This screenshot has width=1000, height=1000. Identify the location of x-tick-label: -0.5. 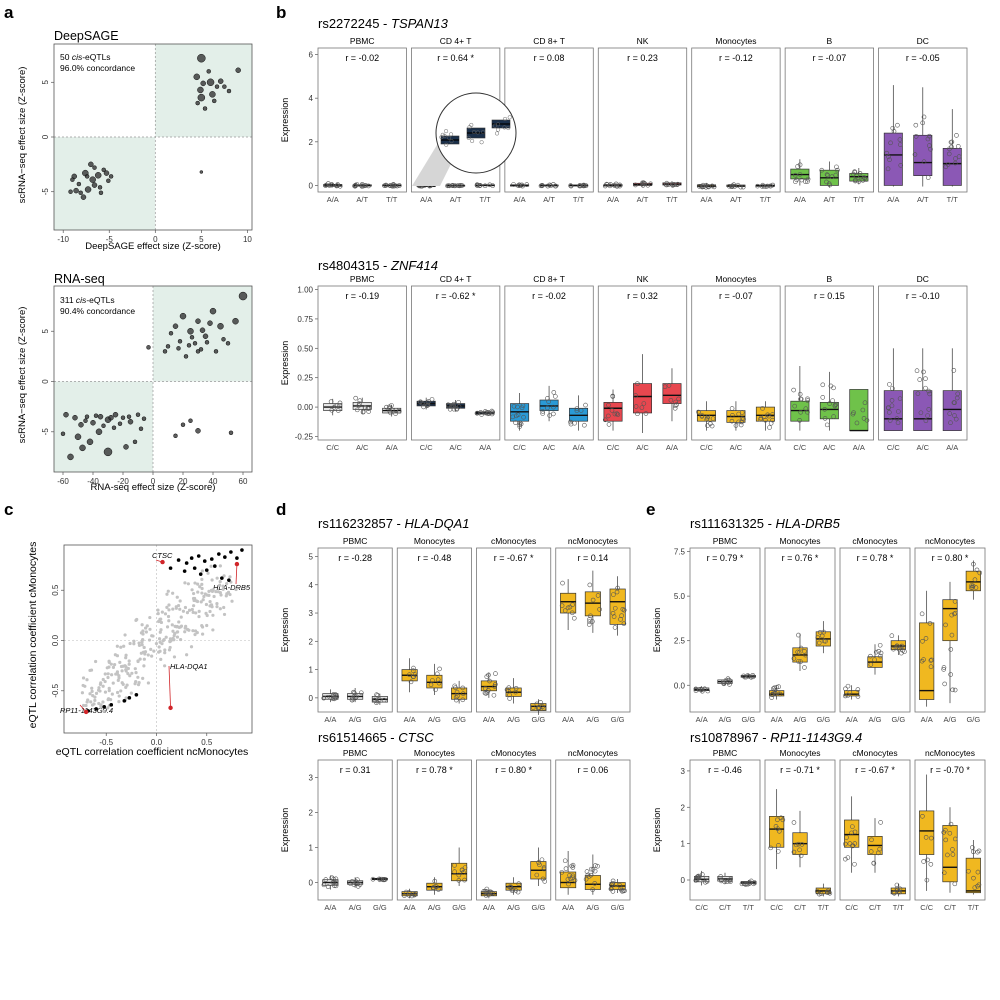
(106, 742).